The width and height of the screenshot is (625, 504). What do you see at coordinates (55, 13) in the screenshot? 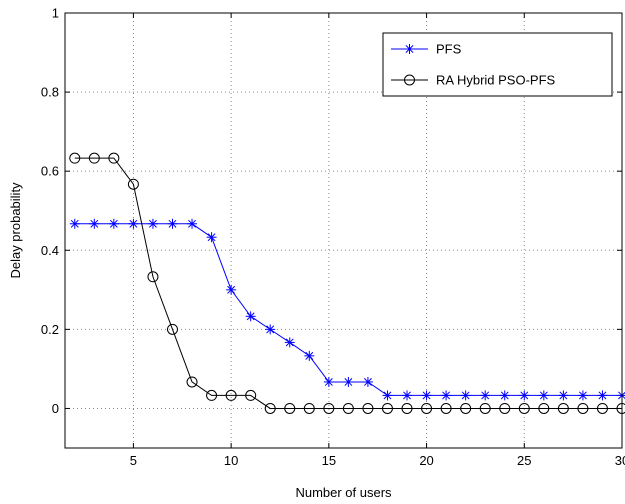
I see `y-tick-label: 1` at bounding box center [55, 13].